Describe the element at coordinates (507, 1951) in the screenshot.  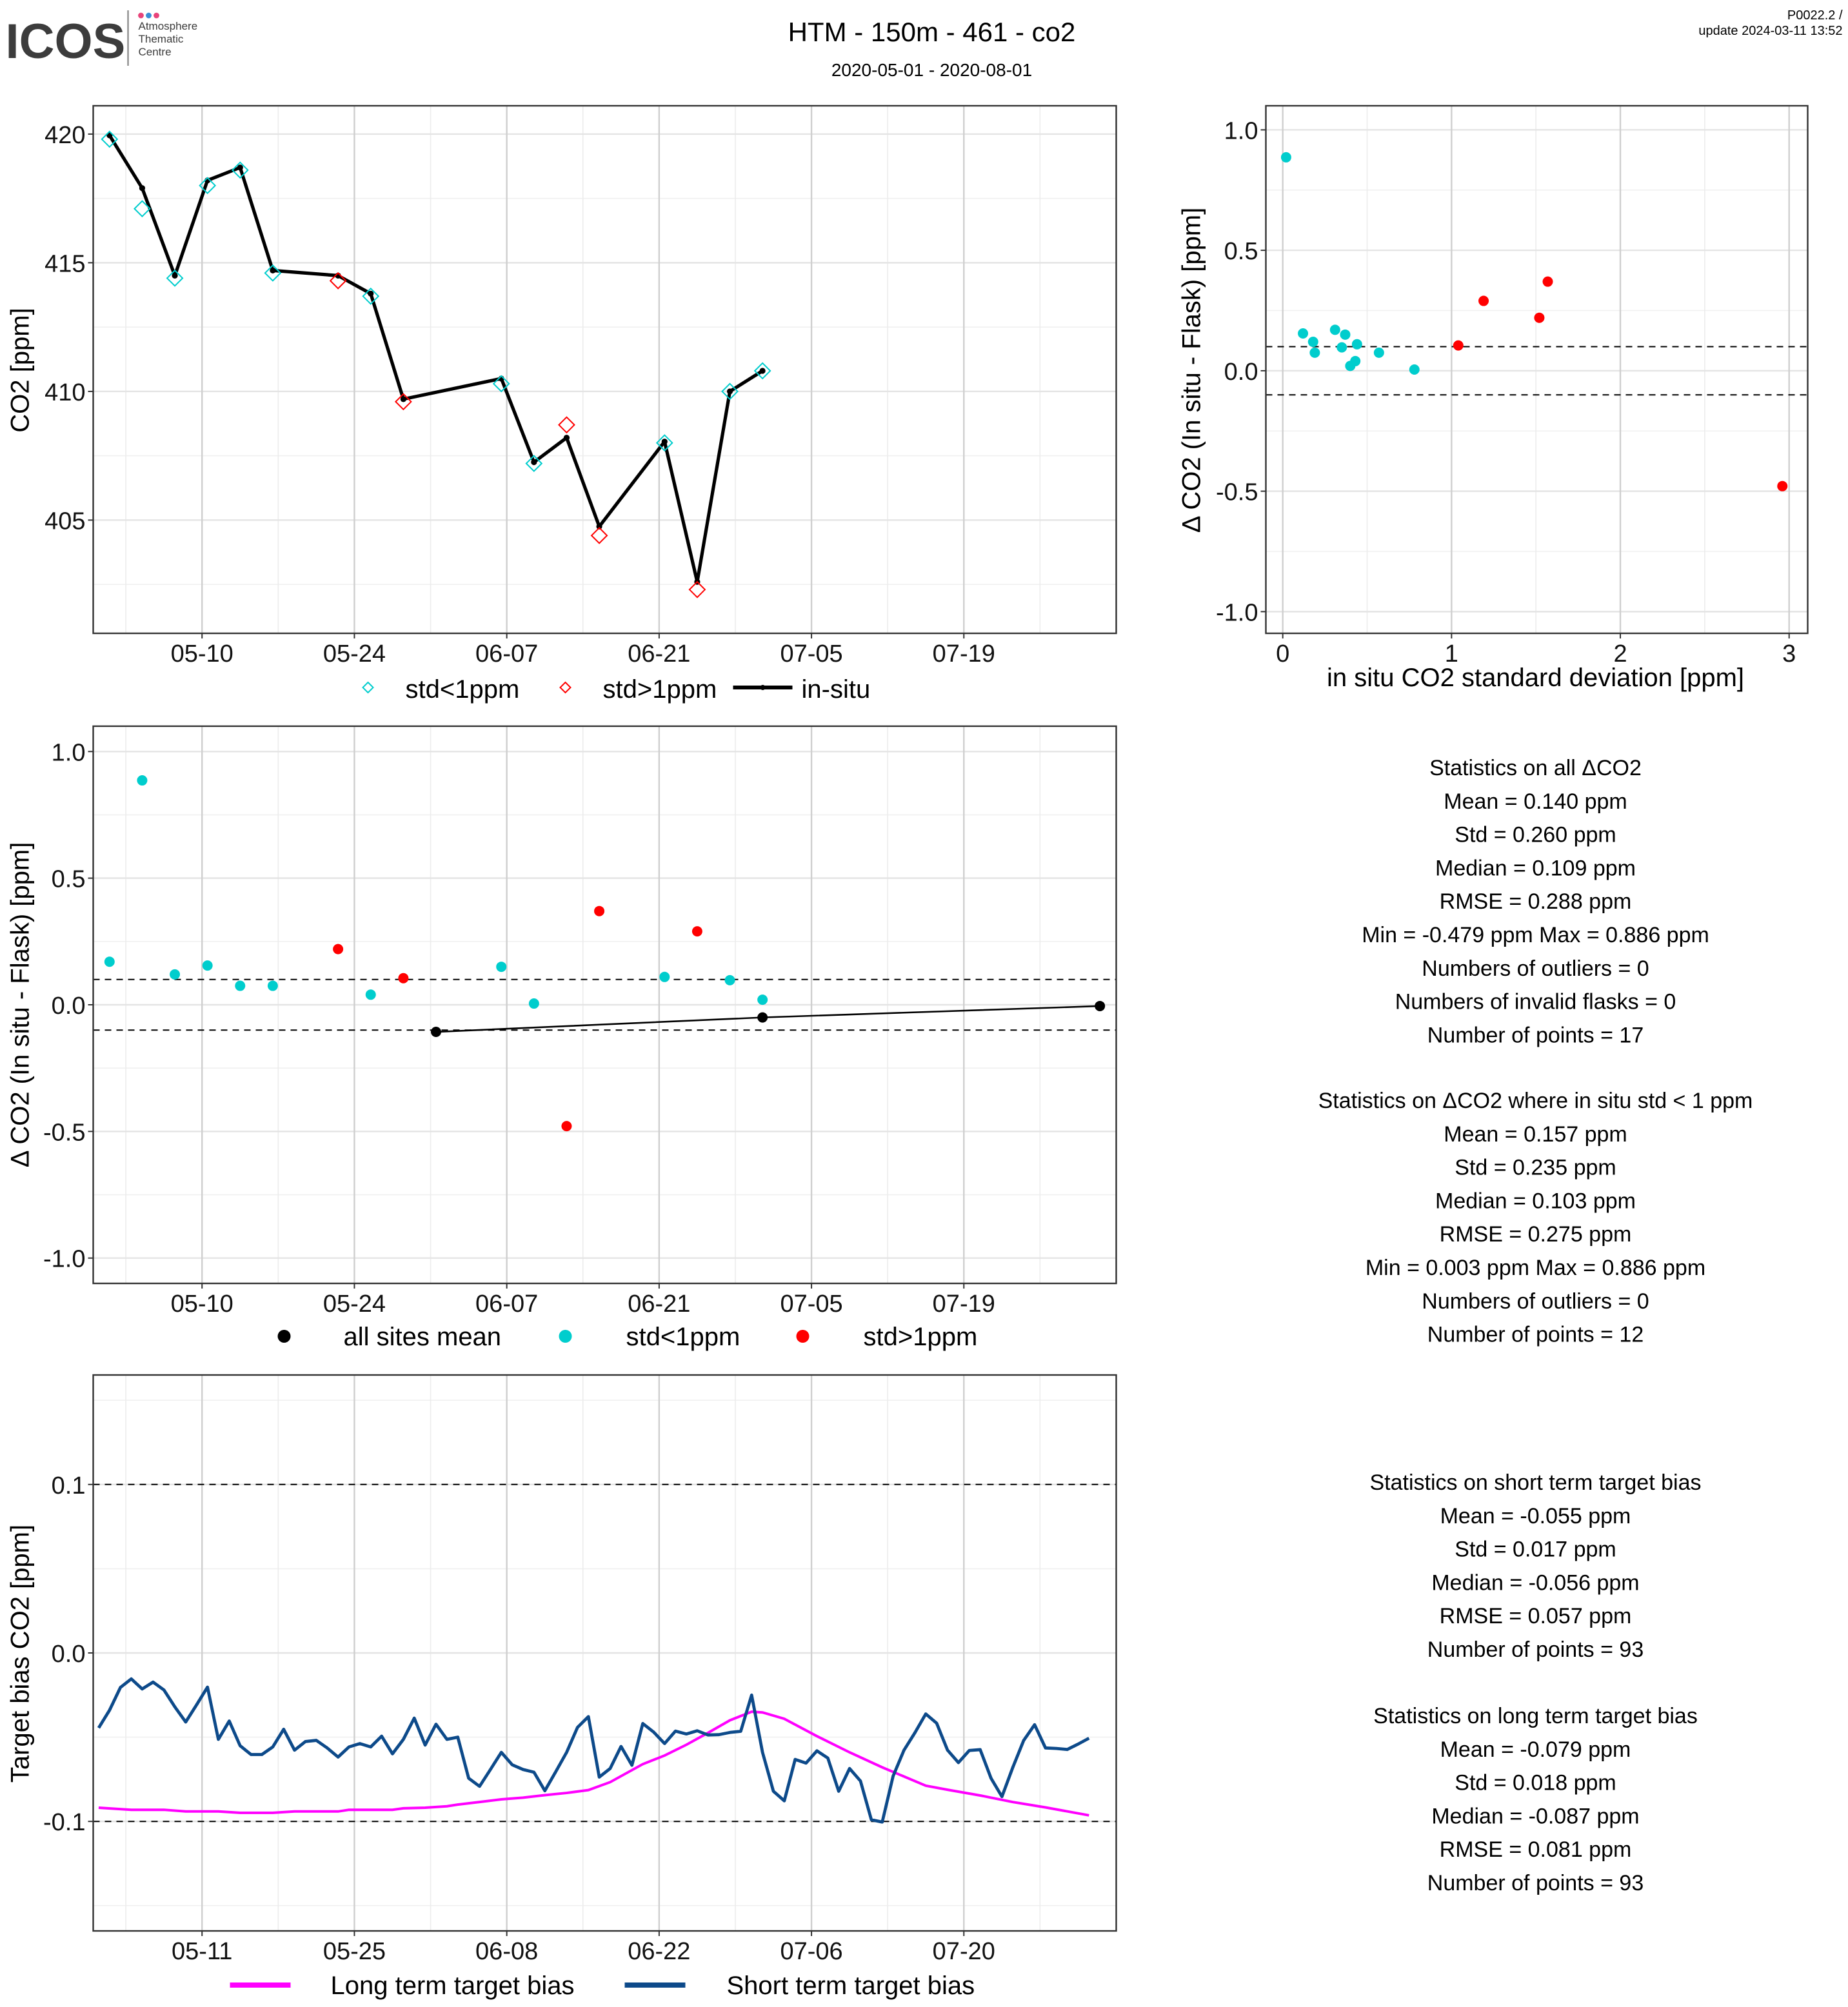
I see `x-tick-label: 06-08` at that location.